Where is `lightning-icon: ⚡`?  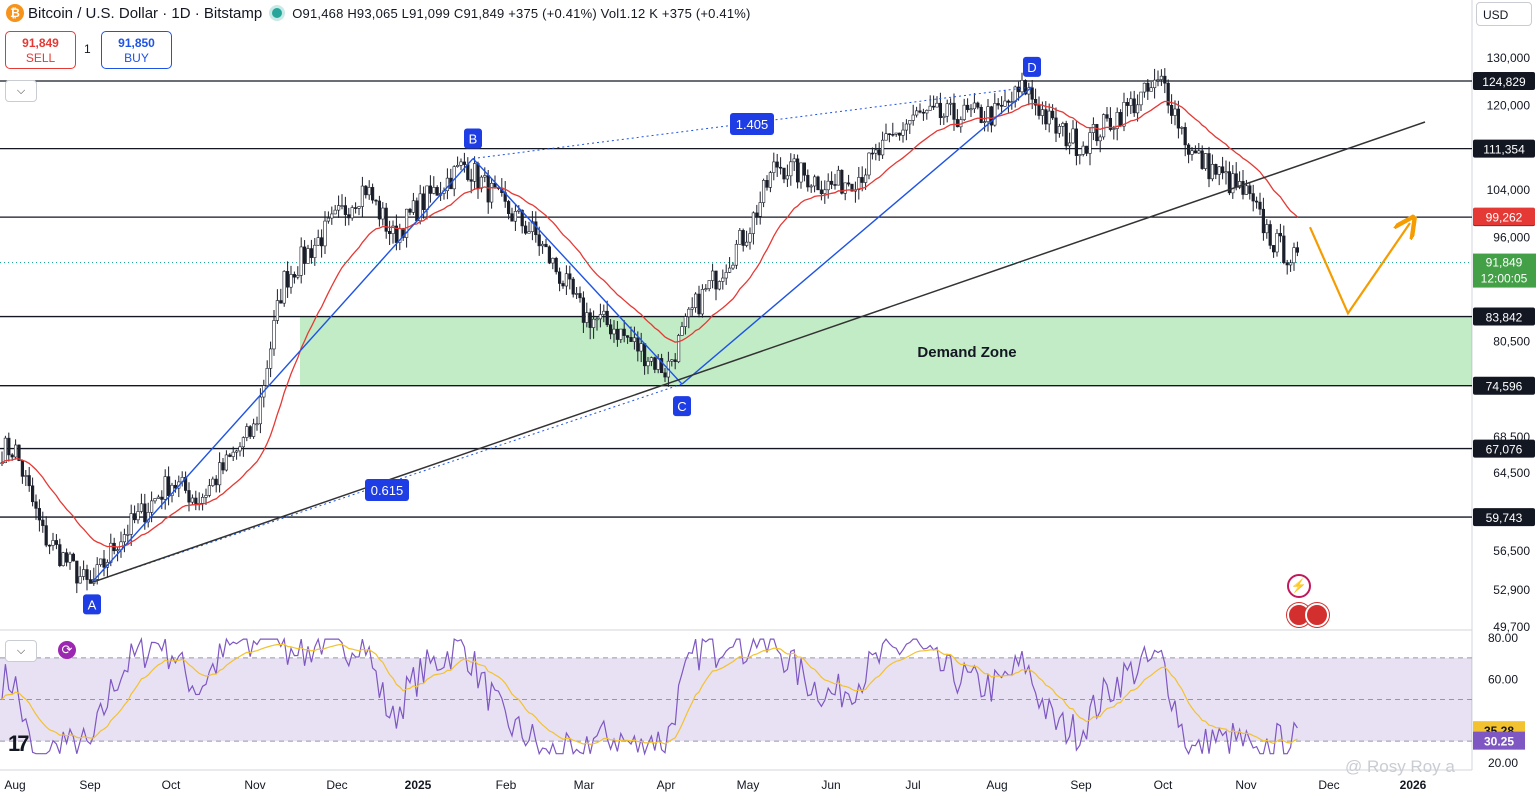 lightning-icon: ⚡ is located at coordinates (1299, 586).